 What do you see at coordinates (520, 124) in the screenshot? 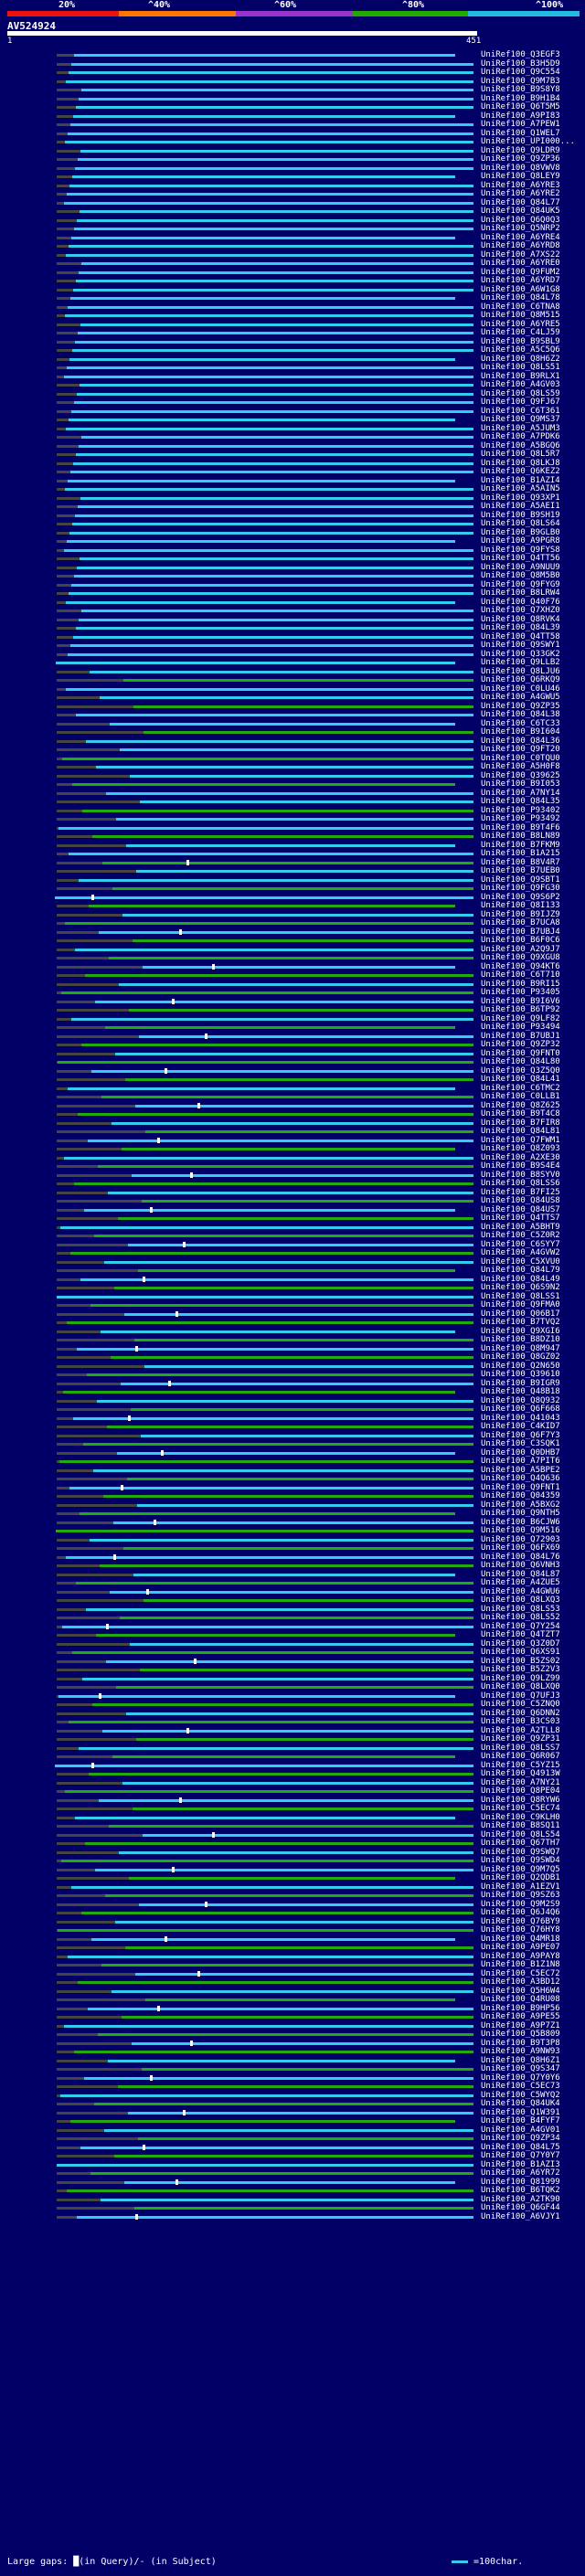
I see `hit-label: UniRef100_A7PEW1` at bounding box center [520, 124].